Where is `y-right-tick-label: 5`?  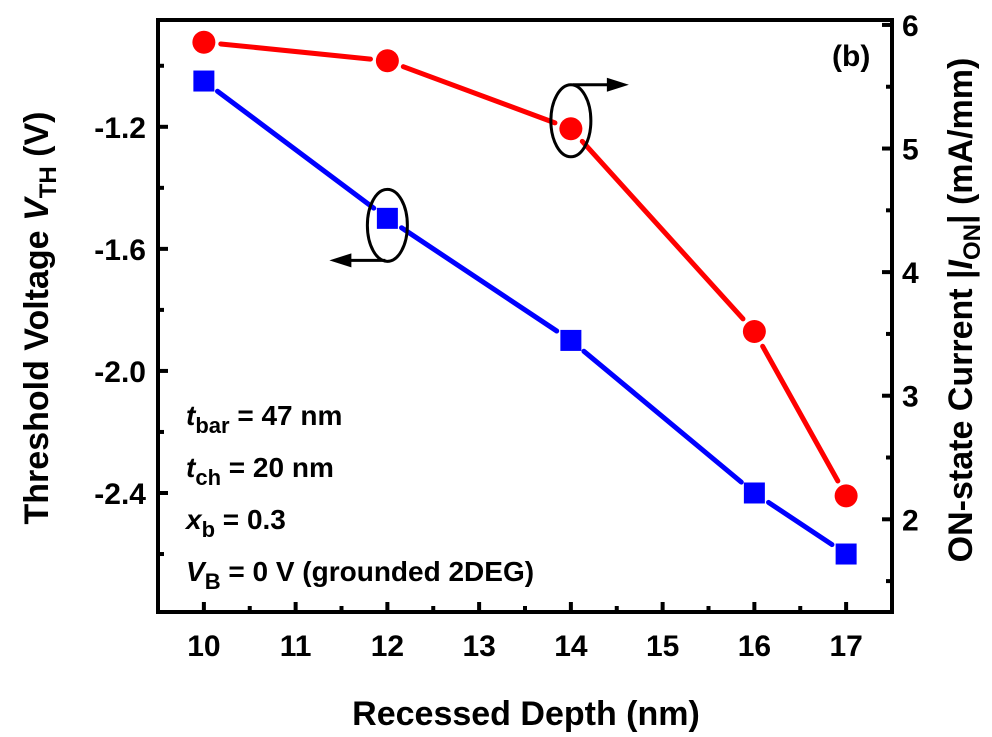
y-right-tick-label: 5 is located at coordinates (910, 150).